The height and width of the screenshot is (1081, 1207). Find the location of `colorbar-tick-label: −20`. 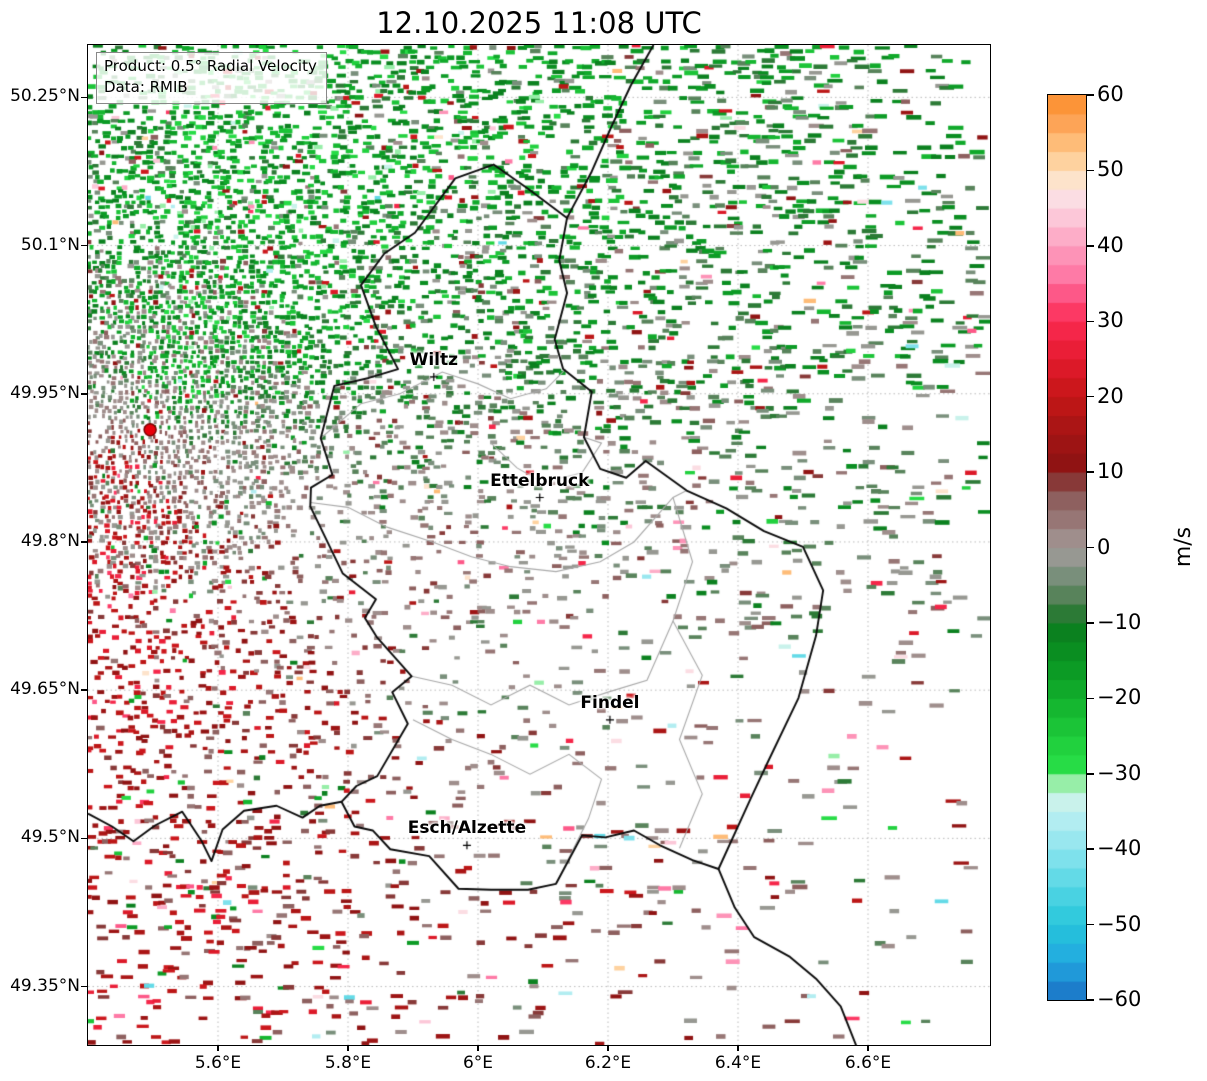

colorbar-tick-label: −20 is located at coordinates (1119, 697).